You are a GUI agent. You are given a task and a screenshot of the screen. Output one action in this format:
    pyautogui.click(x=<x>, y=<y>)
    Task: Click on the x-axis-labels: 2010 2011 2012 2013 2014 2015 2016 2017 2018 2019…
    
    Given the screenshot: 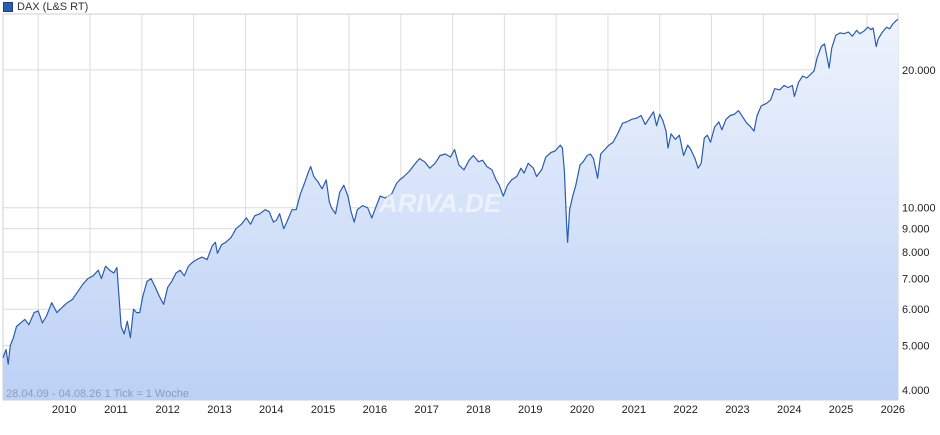 What is the action you would take?
    pyautogui.click(x=478, y=410)
    